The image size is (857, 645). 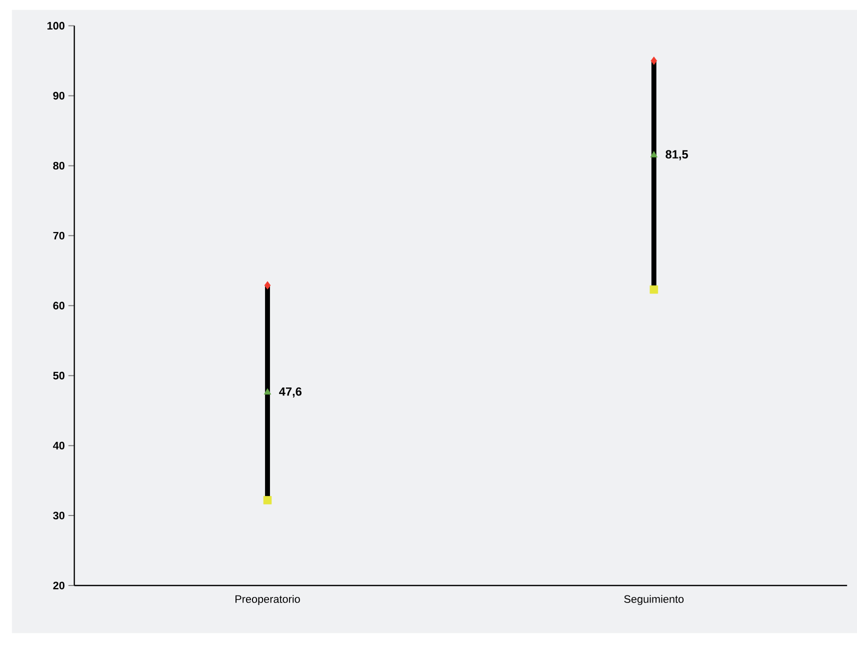 I want to click on y-tick-label: 80, so click(x=58, y=166).